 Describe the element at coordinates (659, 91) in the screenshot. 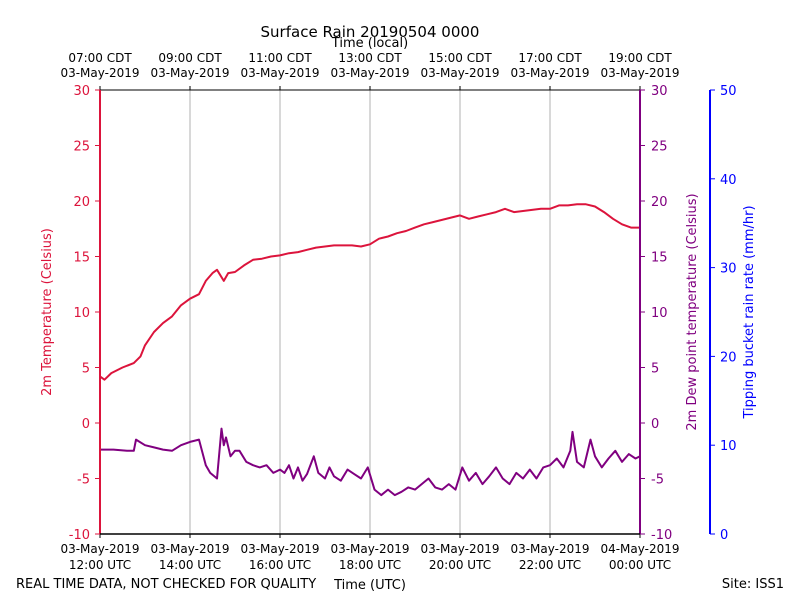

I see `dewpoint-y-tick-label: 30` at that location.